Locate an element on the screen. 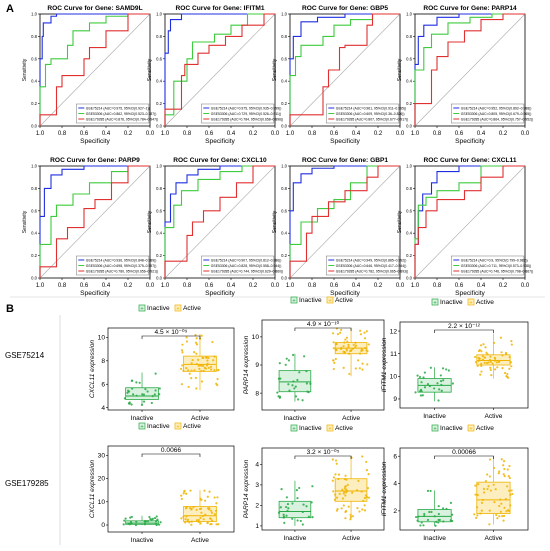 The image size is (550, 551). legend-swatch-active is located at coordinates (471, 302).